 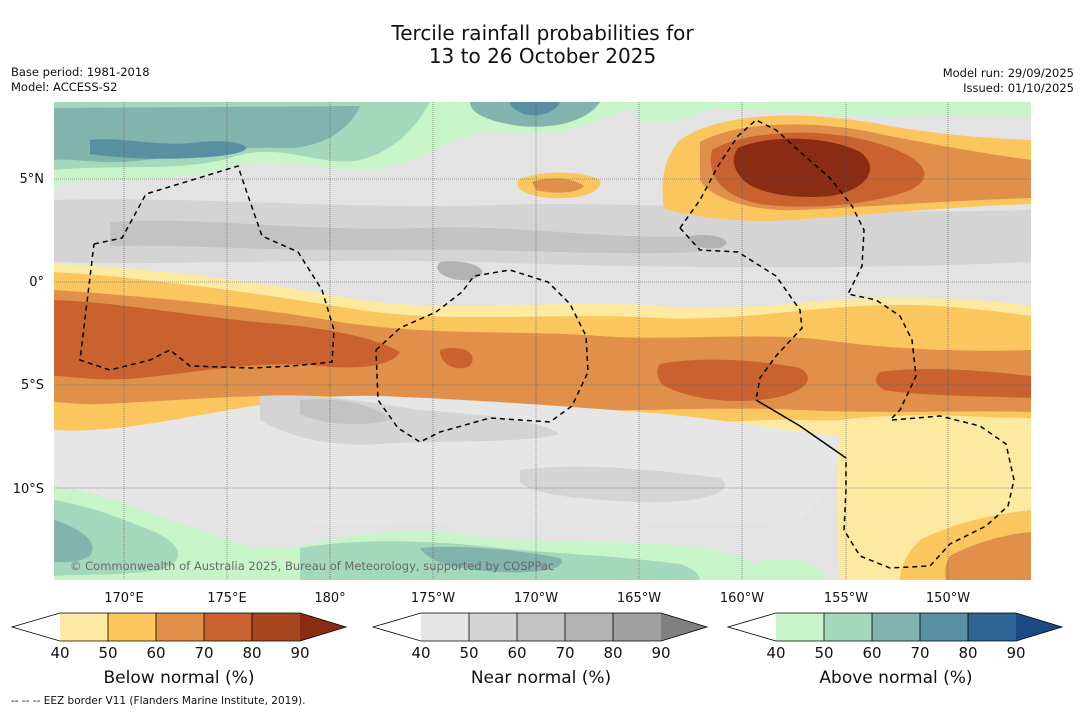 I want to click on cbar-near-title: Near normal (%), so click(x=541, y=678).